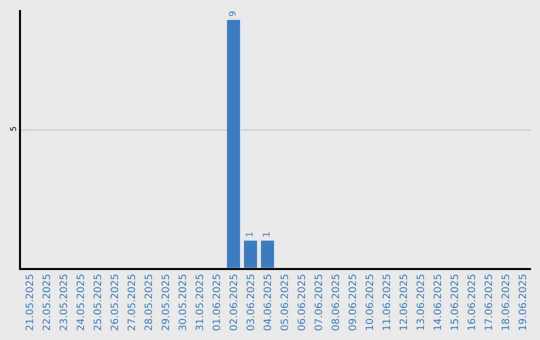  Describe the element at coordinates (251, 303) in the screenshot. I see `x-tick-label: 03.06.2025` at that location.